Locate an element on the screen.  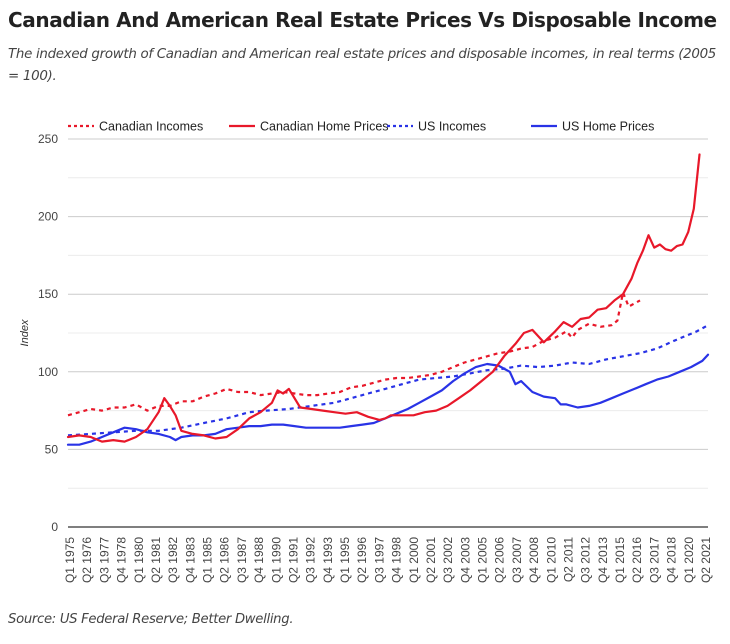
x-tick-label: Q4 2013 is located at coordinates (603, 560).